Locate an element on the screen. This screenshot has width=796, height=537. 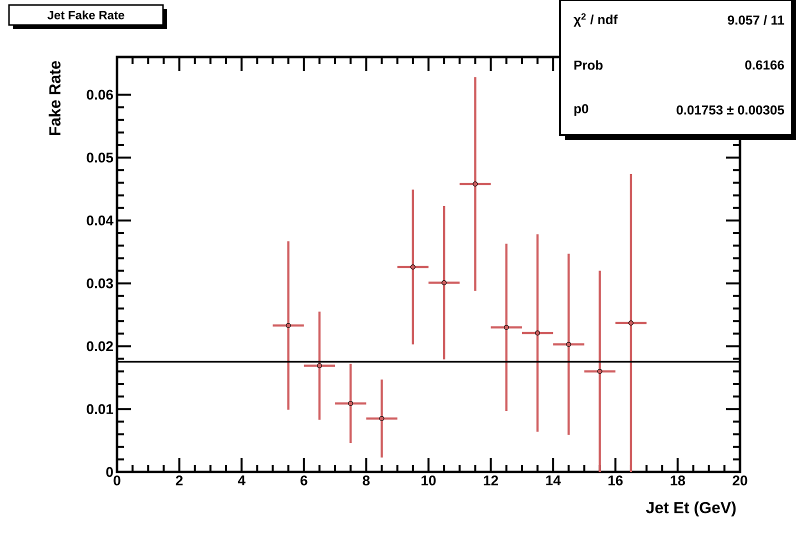
annotation: 0.01753 ± 0.00305 is located at coordinates (730, 110).